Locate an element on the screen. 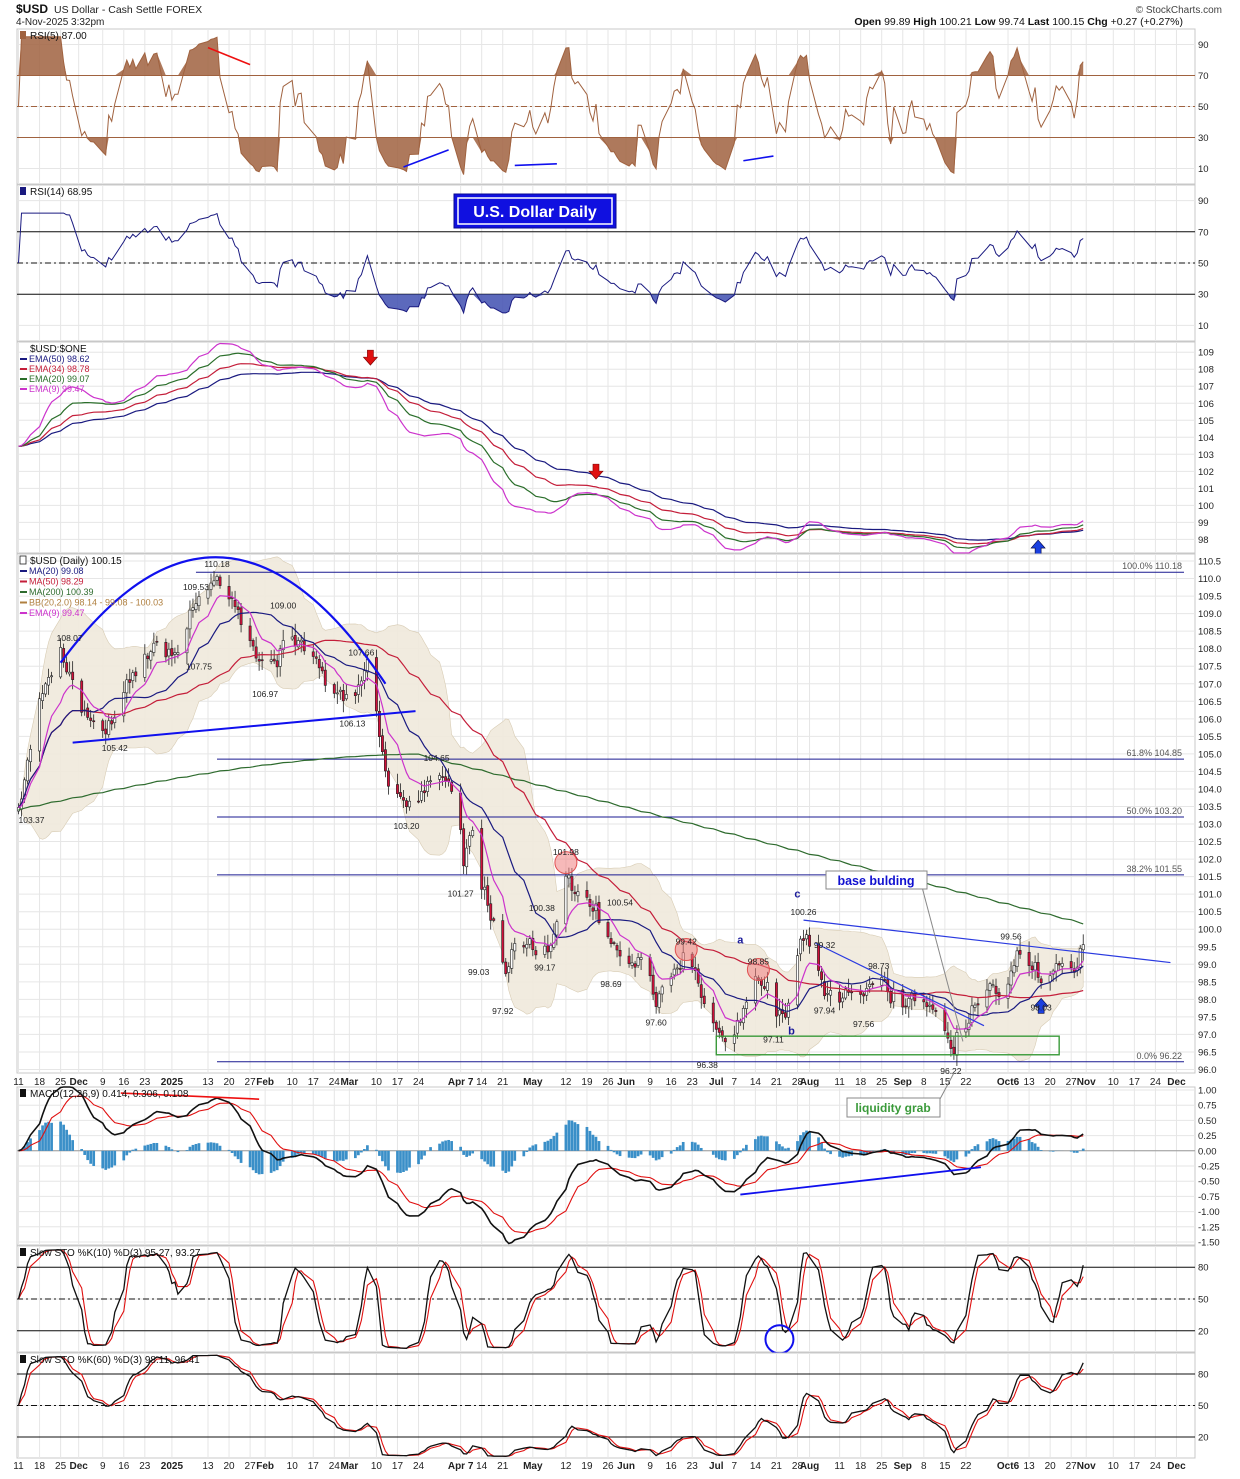 The image size is (1240, 1479). x-tick-label: Mar is located at coordinates (349, 1466).